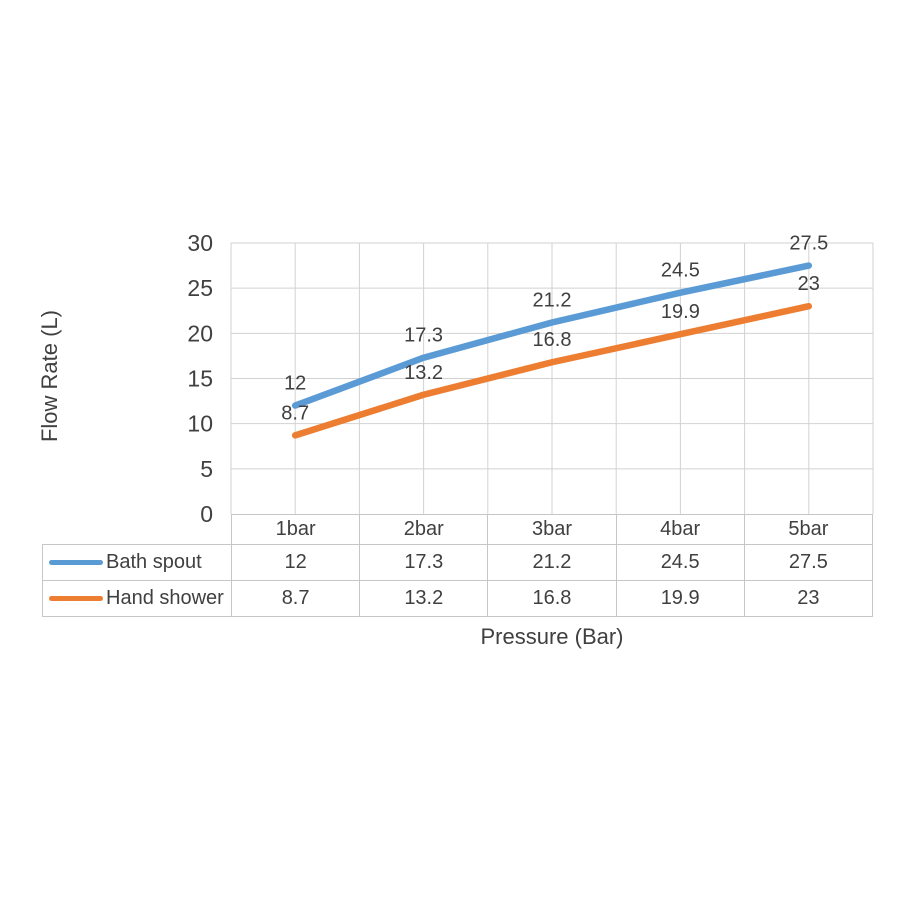  I want to click on data-label-hand-shower: 8.7, so click(295, 413).